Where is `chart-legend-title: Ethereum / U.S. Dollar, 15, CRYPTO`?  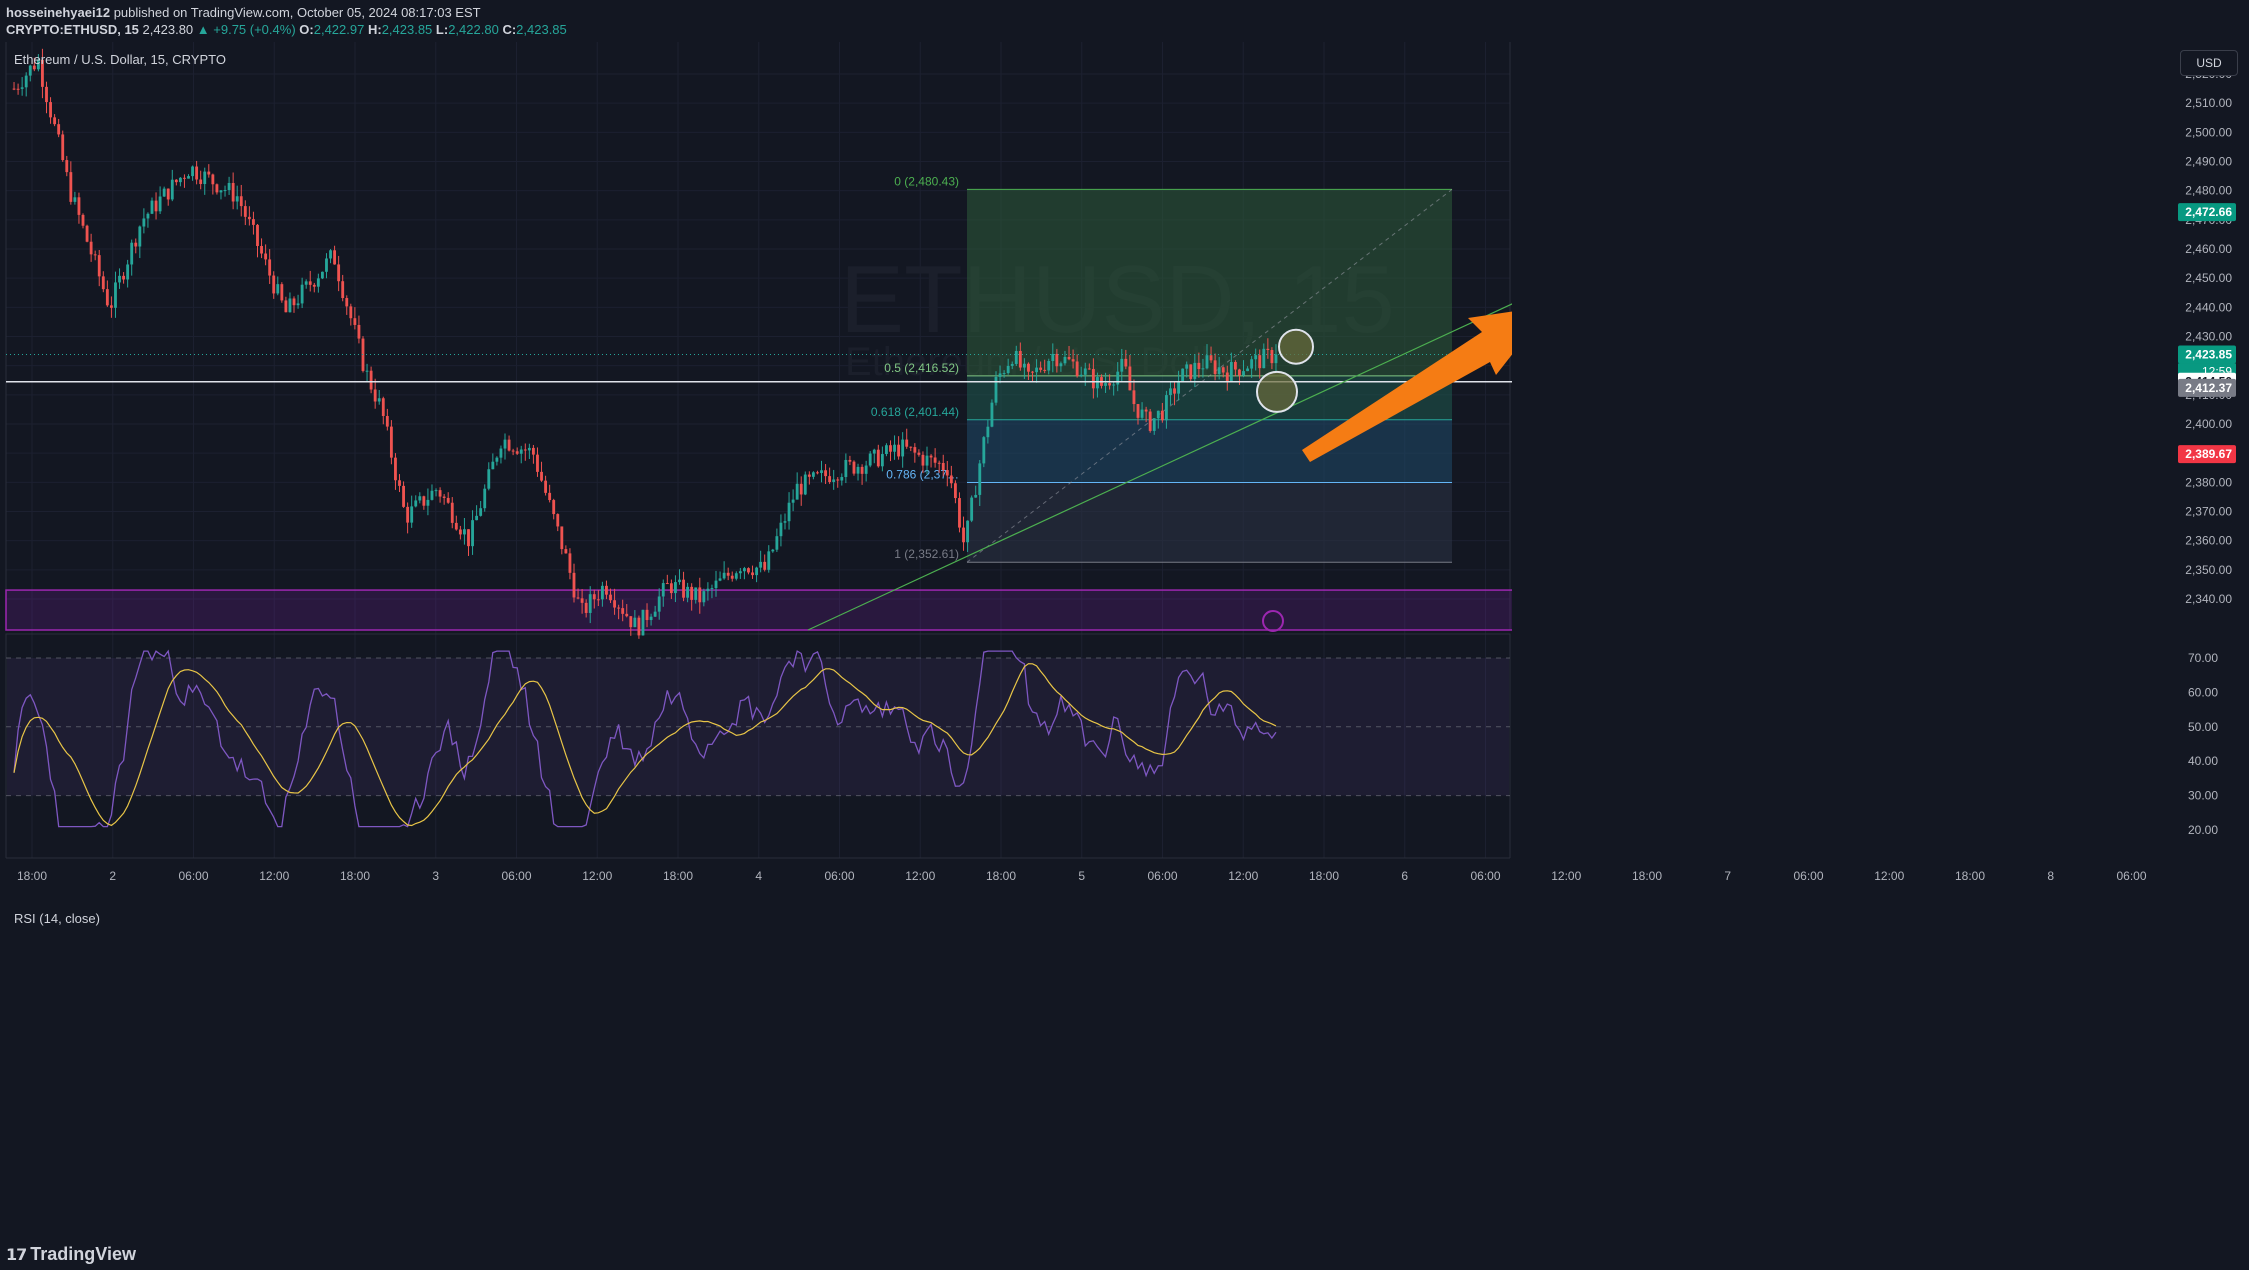
chart-legend-title: Ethereum / U.S. Dollar, 15, CRYPTO is located at coordinates (120, 59).